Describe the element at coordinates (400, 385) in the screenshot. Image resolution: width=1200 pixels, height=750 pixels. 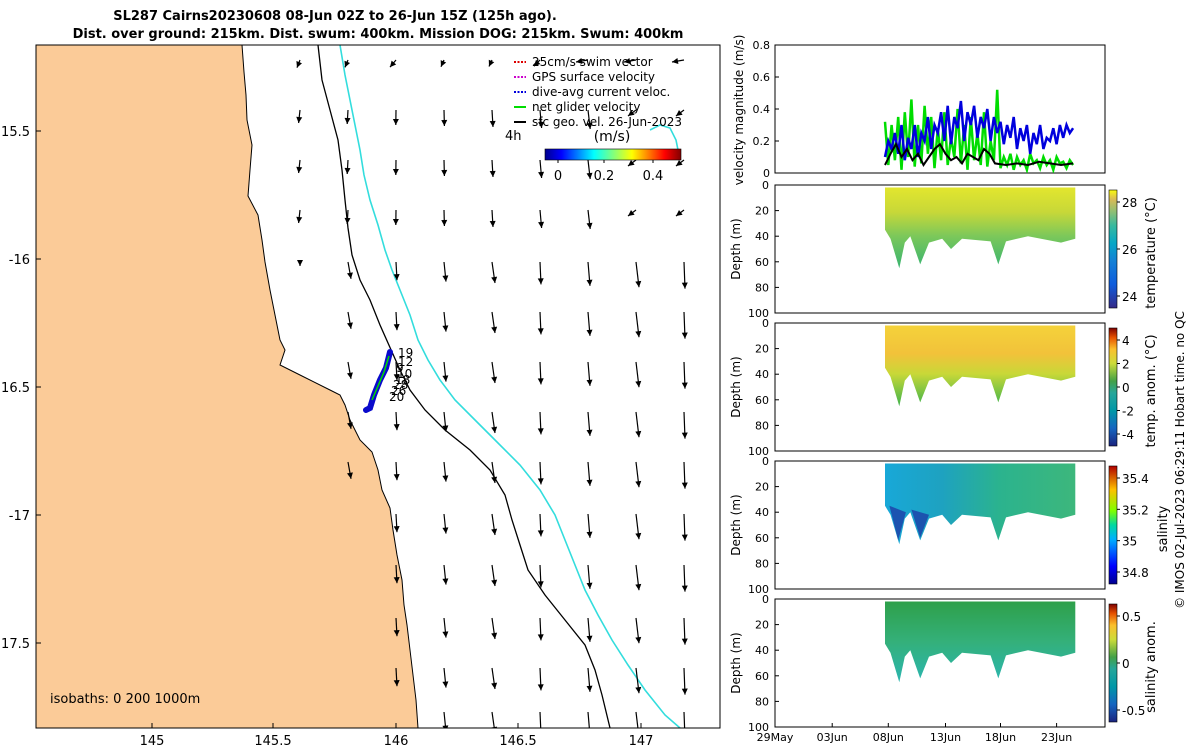
I see `track-label: 28` at that location.